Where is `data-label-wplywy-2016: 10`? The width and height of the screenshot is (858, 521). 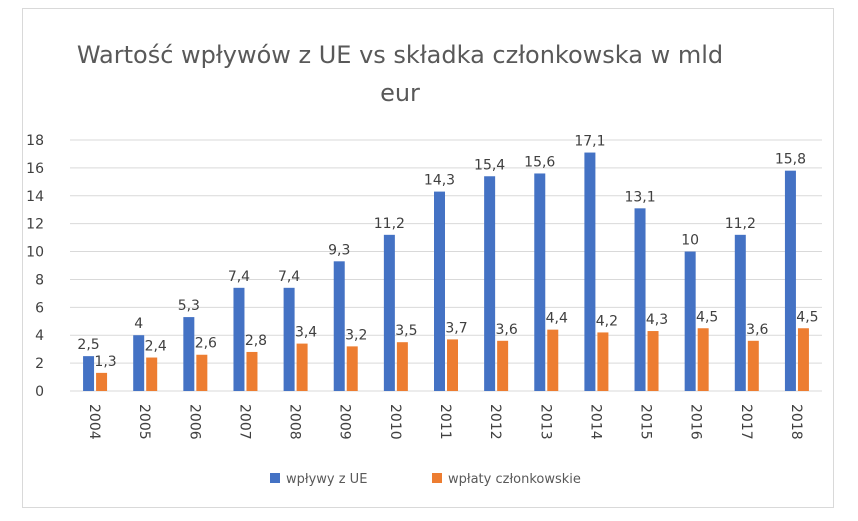
data-label-wplywy-2016: 10 is located at coordinates (690, 241).